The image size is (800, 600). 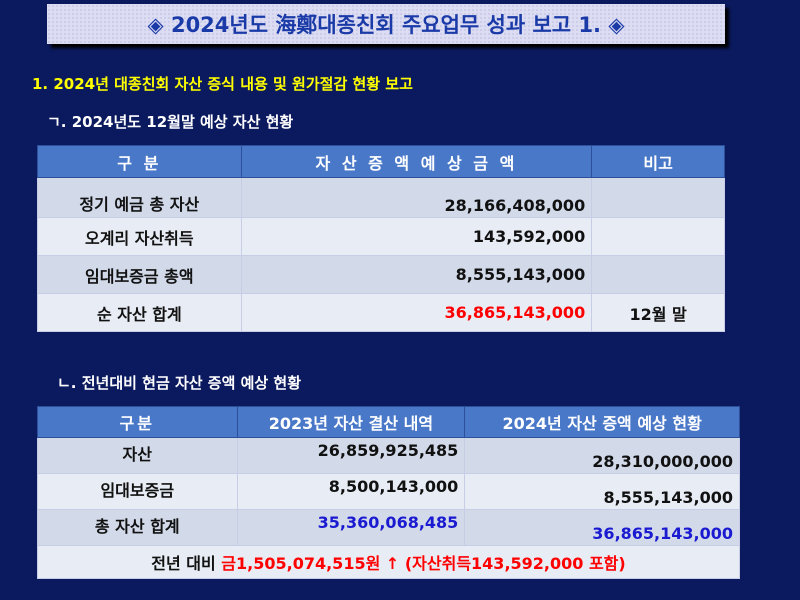 I want to click on row-label: 임대보증금, so click(x=137, y=491).